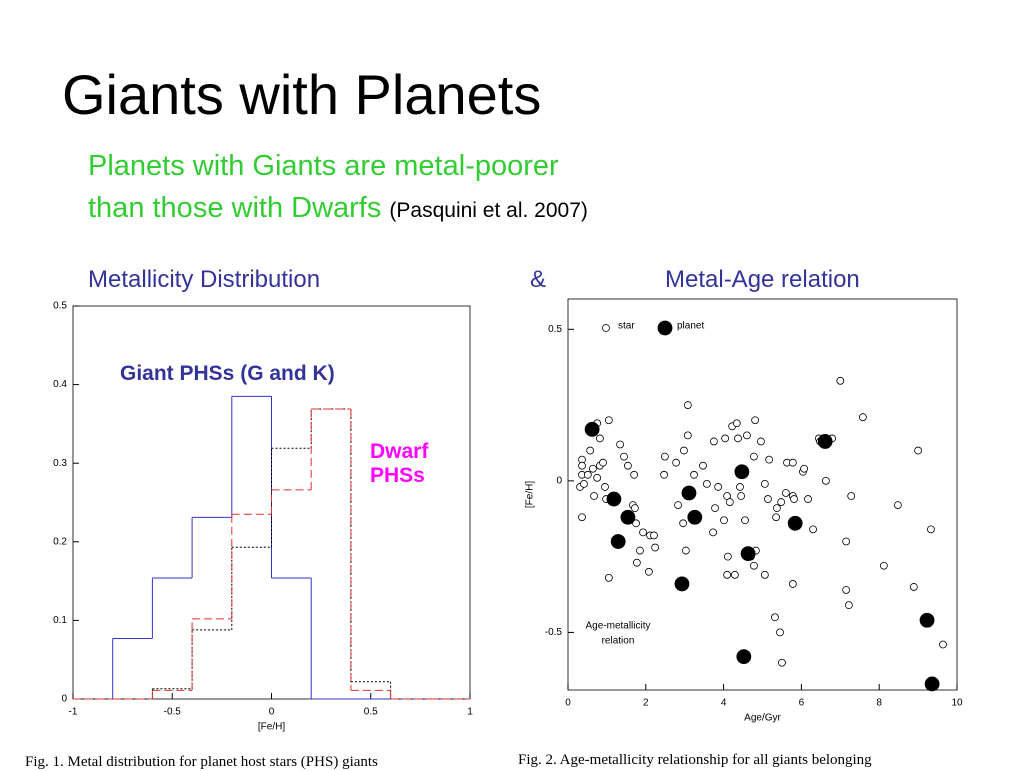 The height and width of the screenshot is (771, 1024). I want to click on heading: Metallicity Distribution, so click(204, 279).